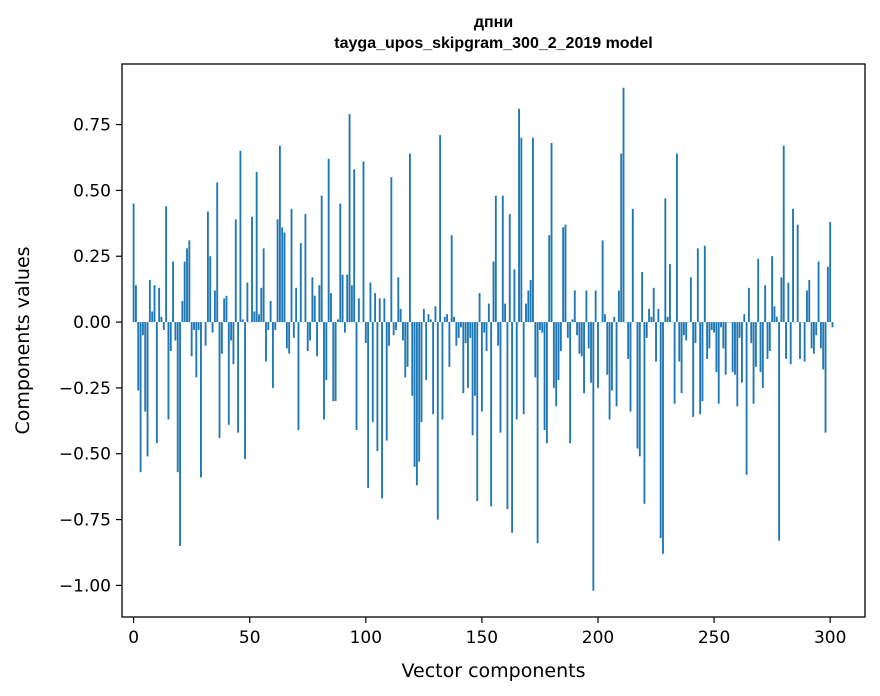 This screenshot has height=696, width=880. Describe the element at coordinates (92, 257) in the screenshot. I see `y-tick-label: 0.25` at that location.